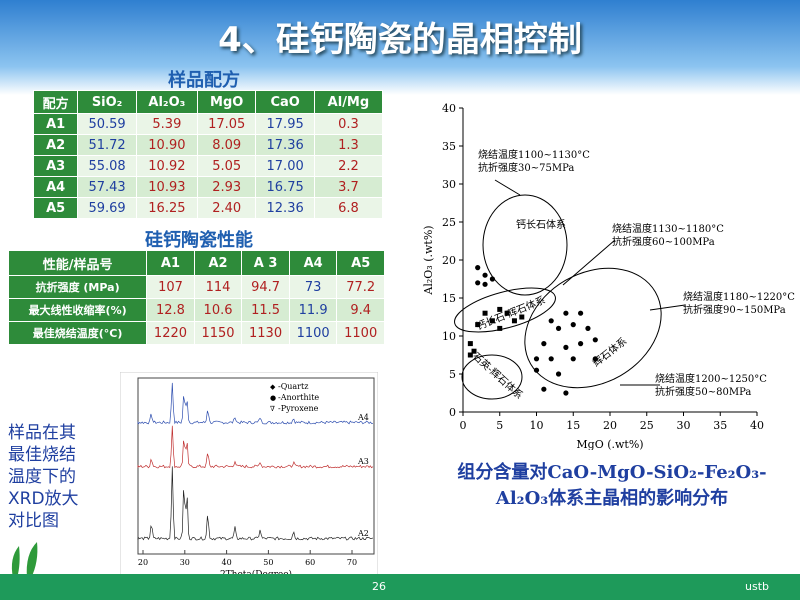 Image resolution: width=800 pixels, height=600 pixels. Describe the element at coordinates (313, 263) in the screenshot. I see `header-cell: A4` at that location.